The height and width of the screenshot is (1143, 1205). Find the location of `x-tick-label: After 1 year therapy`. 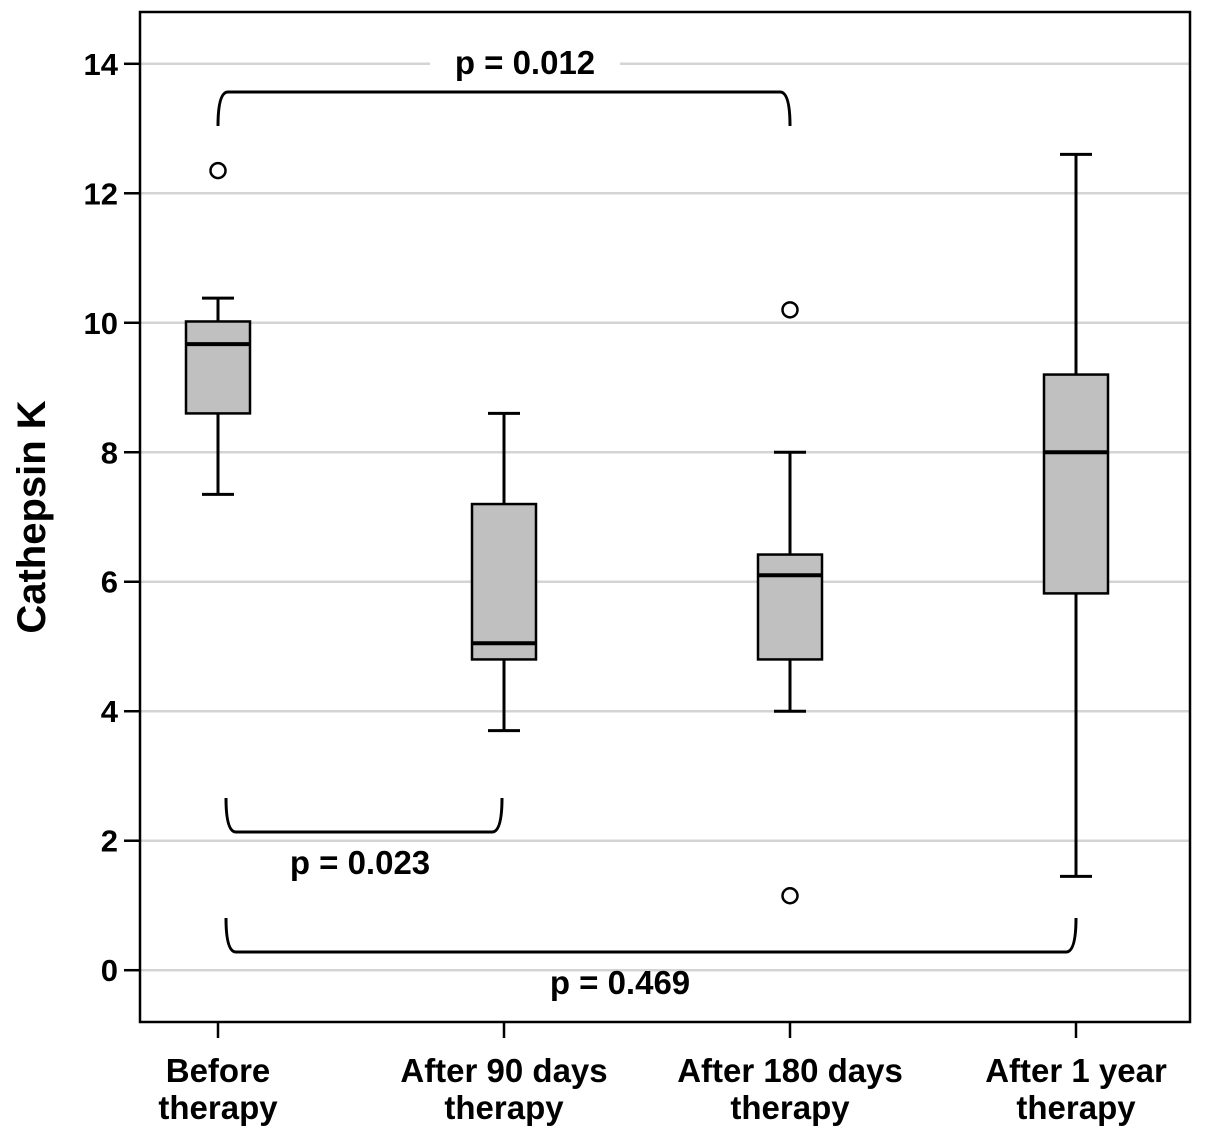

x-tick-label: After 1 year therapy is located at coordinates (1076, 1089).